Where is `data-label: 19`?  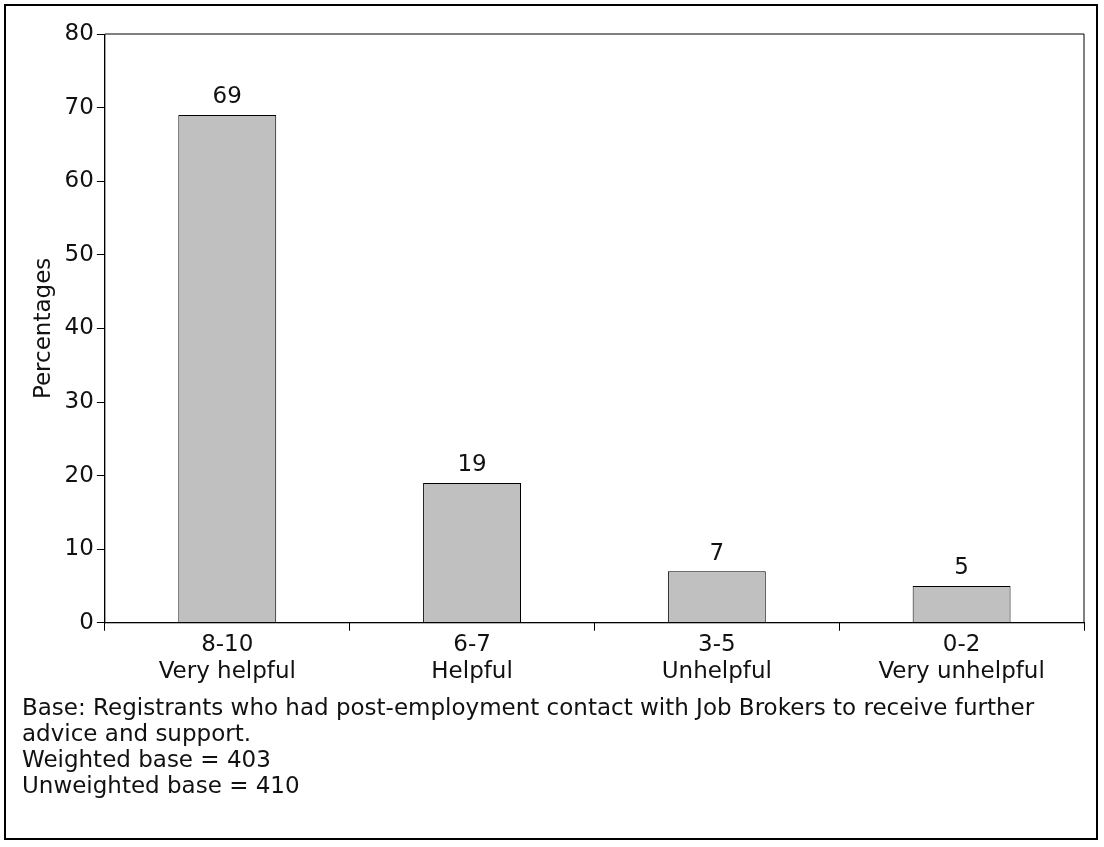
data-label: 19 is located at coordinates (472, 463).